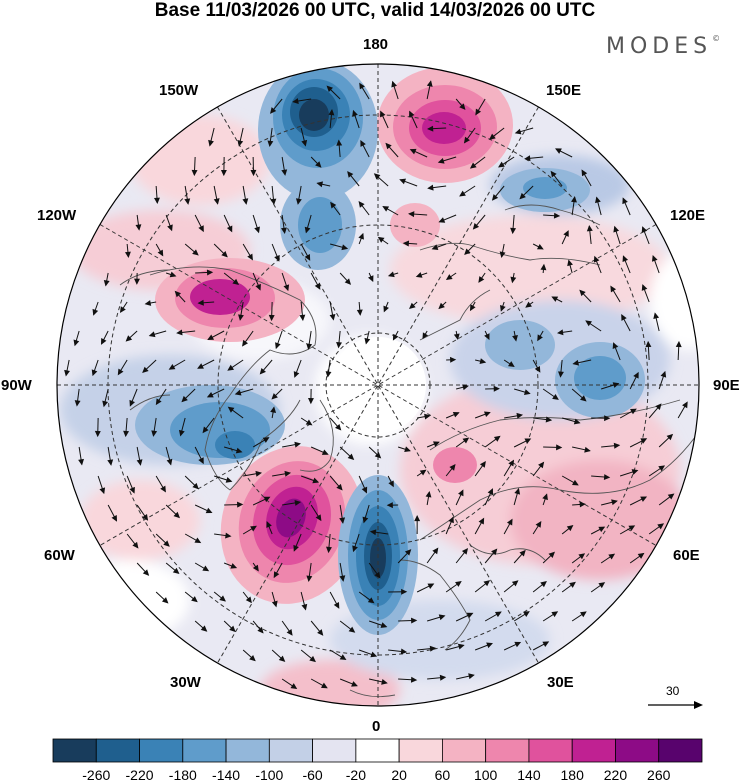  What do you see at coordinates (615, 775) in the screenshot?
I see `colorbar-tick-label: 220` at bounding box center [615, 775].